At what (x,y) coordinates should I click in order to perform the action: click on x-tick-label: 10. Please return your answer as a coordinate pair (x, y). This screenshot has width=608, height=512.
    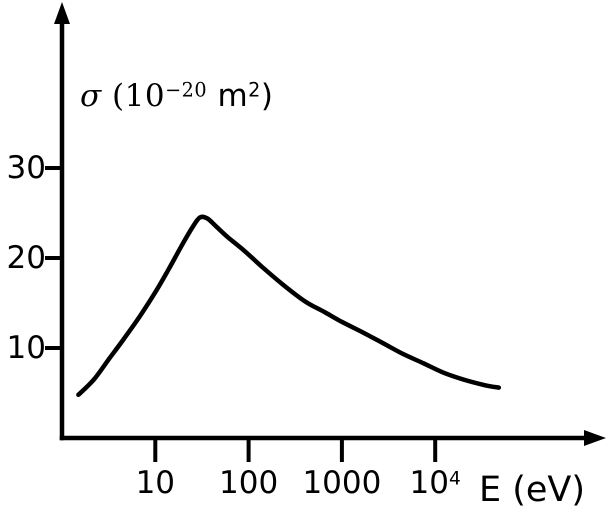
    Looking at the image, I should click on (155, 483).